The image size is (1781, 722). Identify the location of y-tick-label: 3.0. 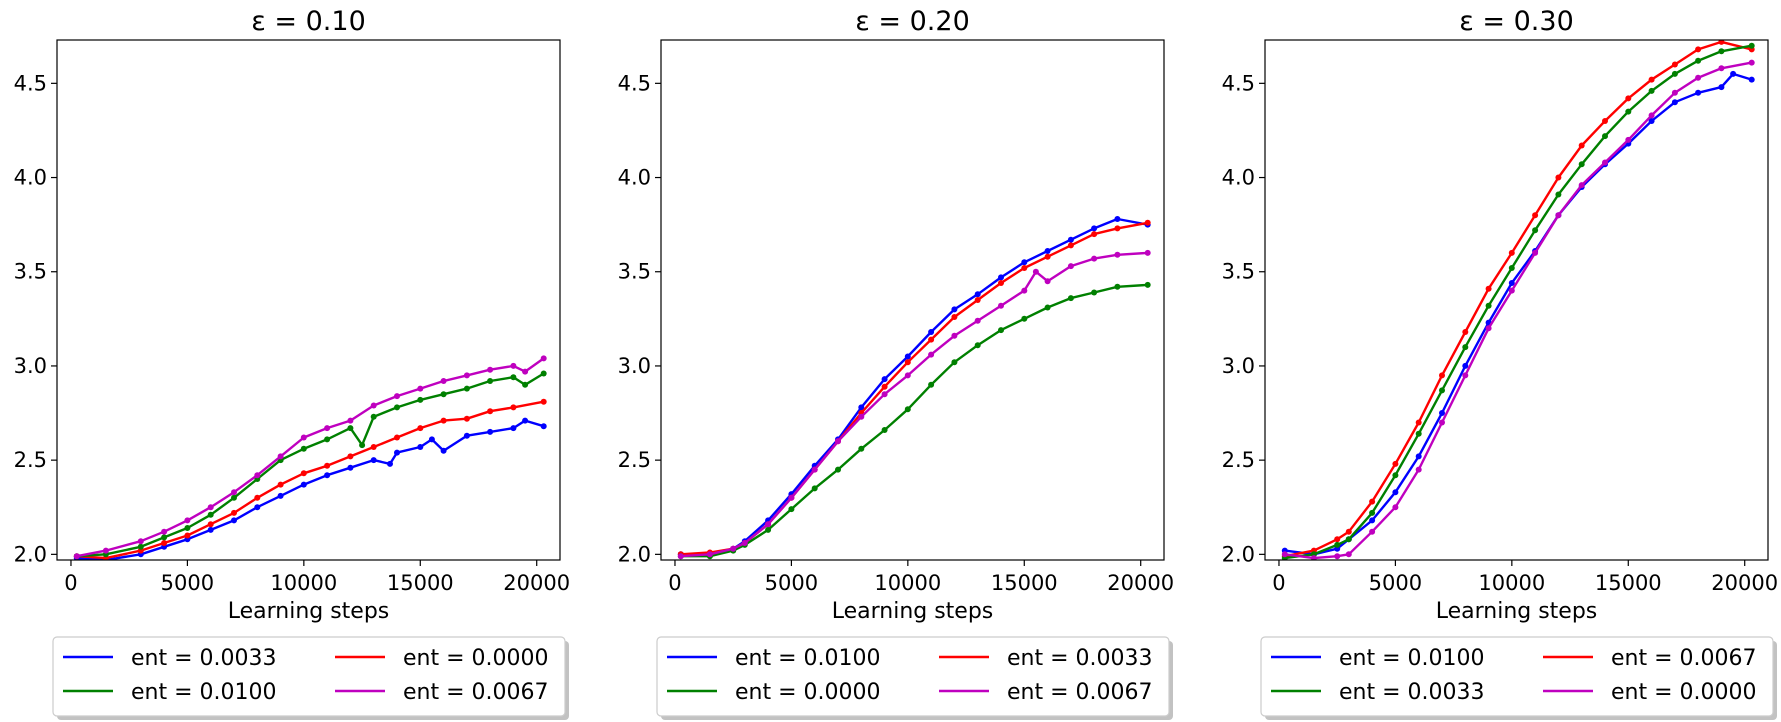
(1238, 366).